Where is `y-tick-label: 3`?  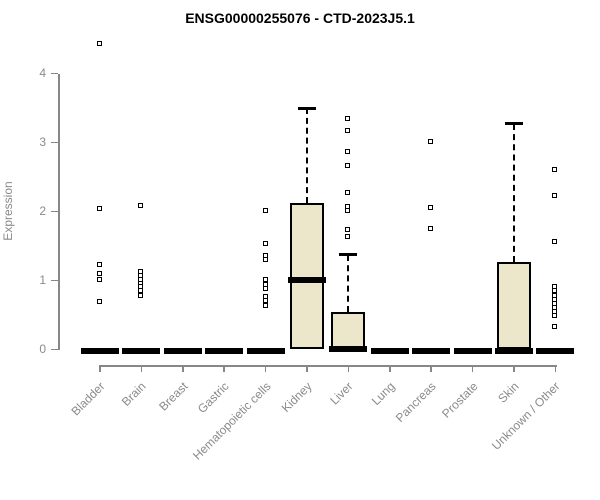 y-tick-label: 3 is located at coordinates (42, 141).